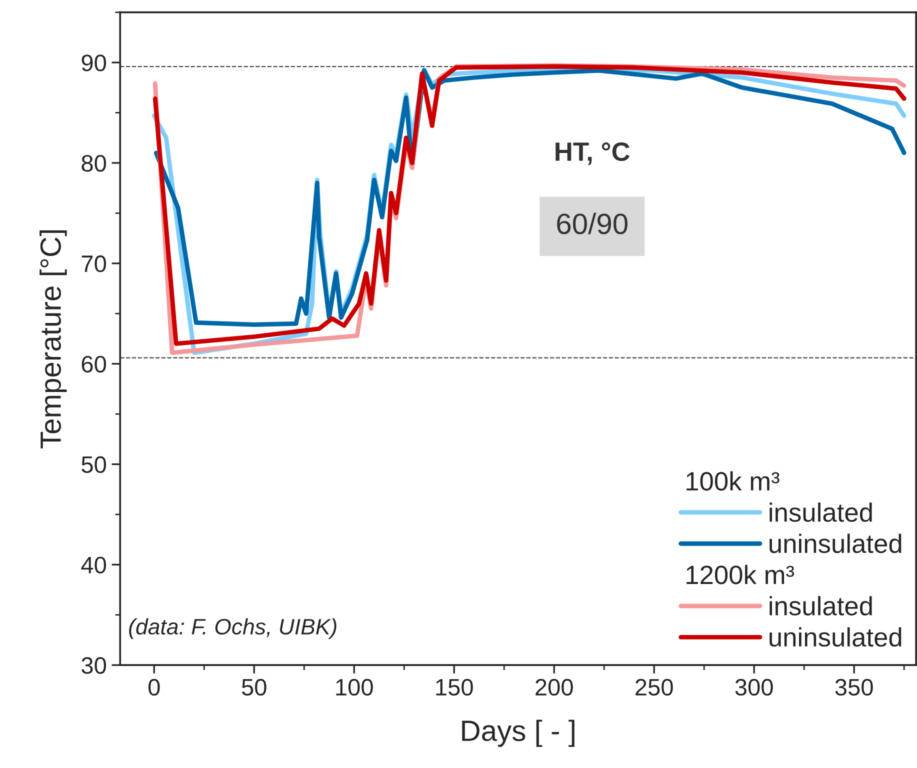 This screenshot has height=768, width=917. What do you see at coordinates (154, 687) in the screenshot?
I see `x-tick-label: 0` at bounding box center [154, 687].